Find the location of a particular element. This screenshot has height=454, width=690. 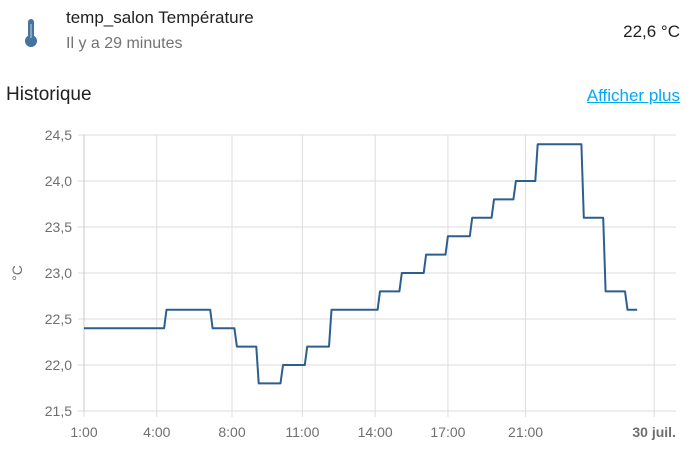

thermometer-icon is located at coordinates (31, 33).